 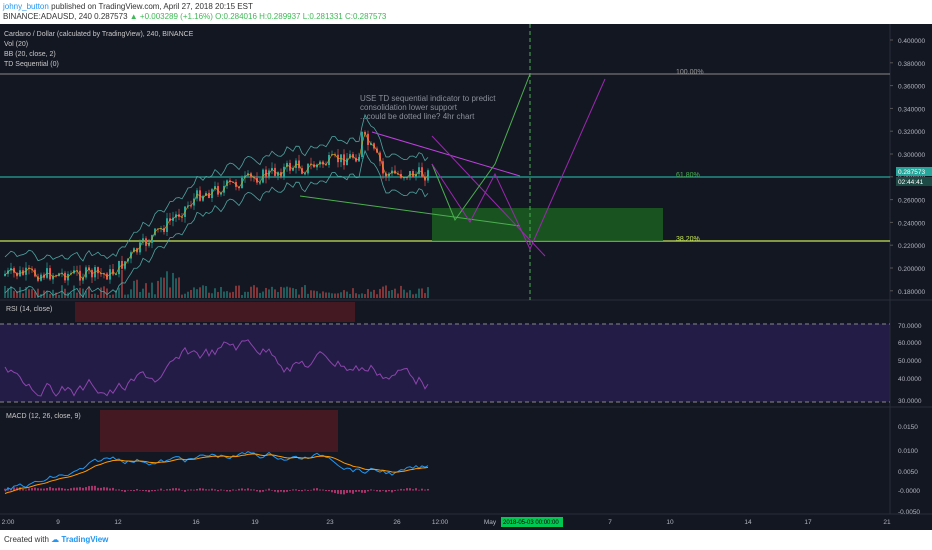 What do you see at coordinates (910, 326) in the screenshot?
I see `rsi-axis-label: 70.0000` at bounding box center [910, 326].